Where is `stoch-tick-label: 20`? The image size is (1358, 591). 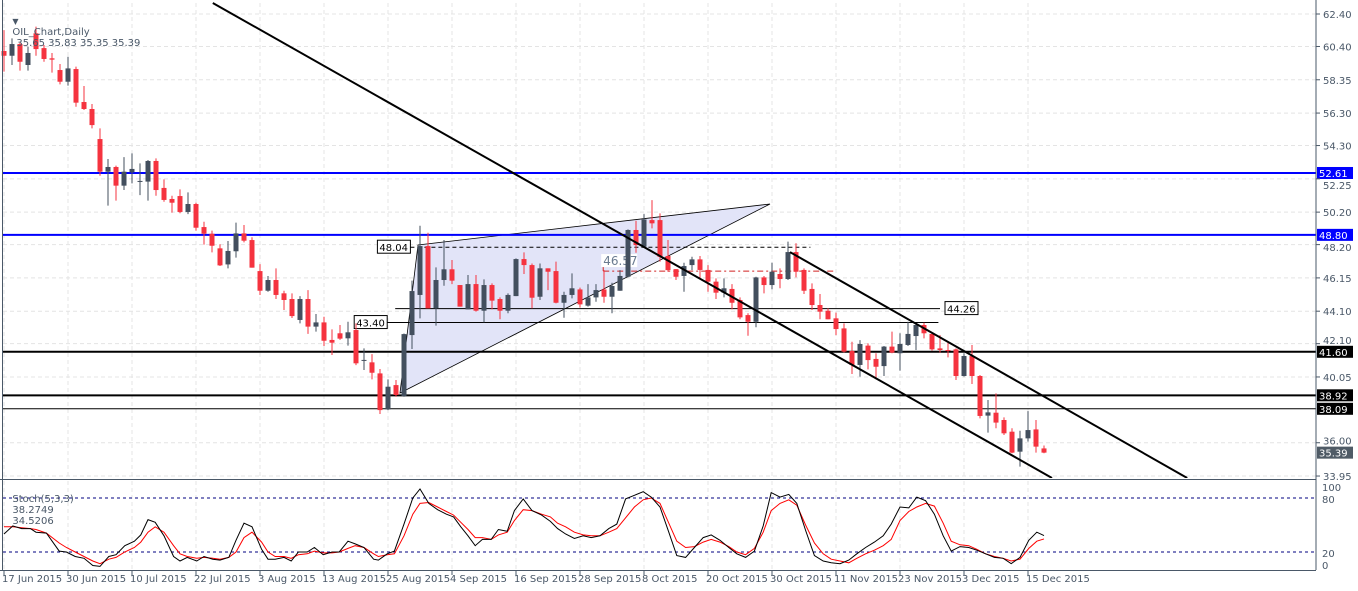 stoch-tick-label: 20 is located at coordinates (1328, 554).